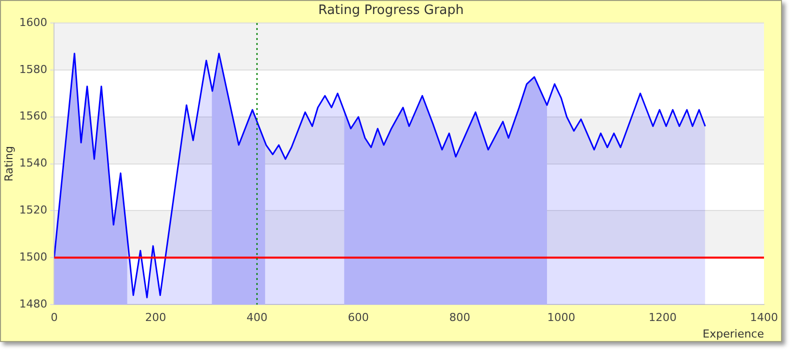 The width and height of the screenshot is (790, 350). I want to click on x-axis-title: Experience, so click(733, 333).